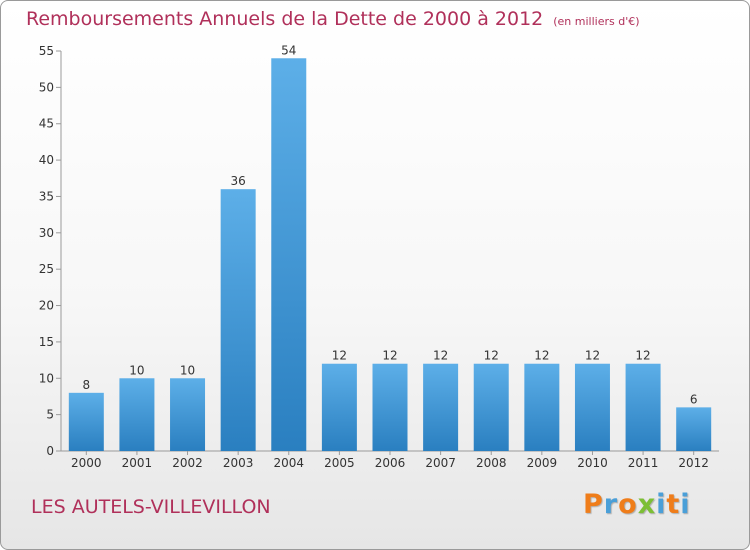  Describe the element at coordinates (694, 399) in the screenshot. I see `data-label: 6` at that location.